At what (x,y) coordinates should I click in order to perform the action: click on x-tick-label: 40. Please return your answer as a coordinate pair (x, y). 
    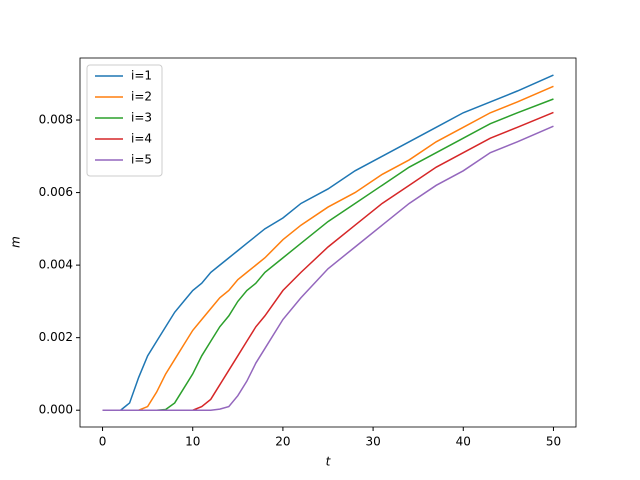
    Looking at the image, I should click on (463, 442).